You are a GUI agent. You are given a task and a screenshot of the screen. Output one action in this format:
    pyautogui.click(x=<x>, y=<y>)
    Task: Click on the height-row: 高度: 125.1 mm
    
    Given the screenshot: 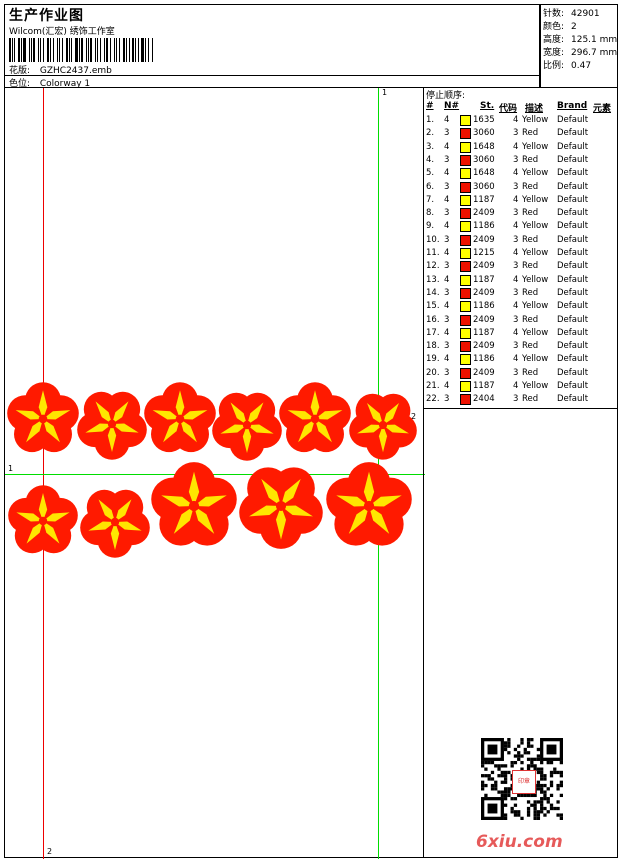 What is the action you would take?
    pyautogui.click(x=580, y=38)
    